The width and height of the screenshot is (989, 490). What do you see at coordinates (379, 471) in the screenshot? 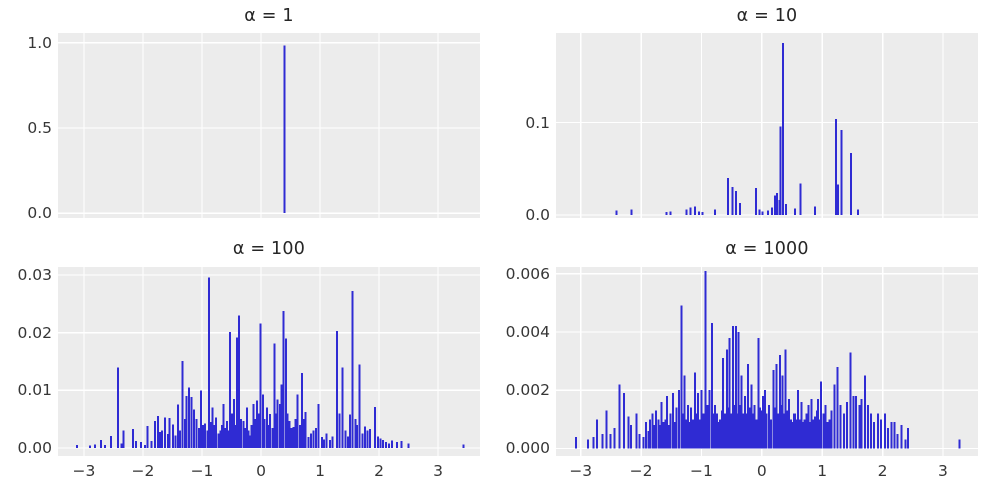
I see `x-tick-label: 2` at bounding box center [379, 471].